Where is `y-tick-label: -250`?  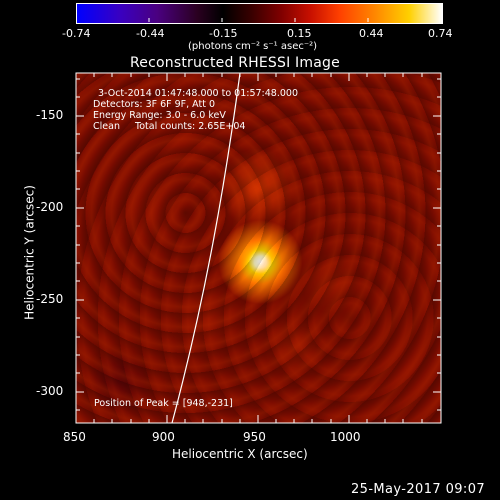 y-tick-label: -250 is located at coordinates (50, 299).